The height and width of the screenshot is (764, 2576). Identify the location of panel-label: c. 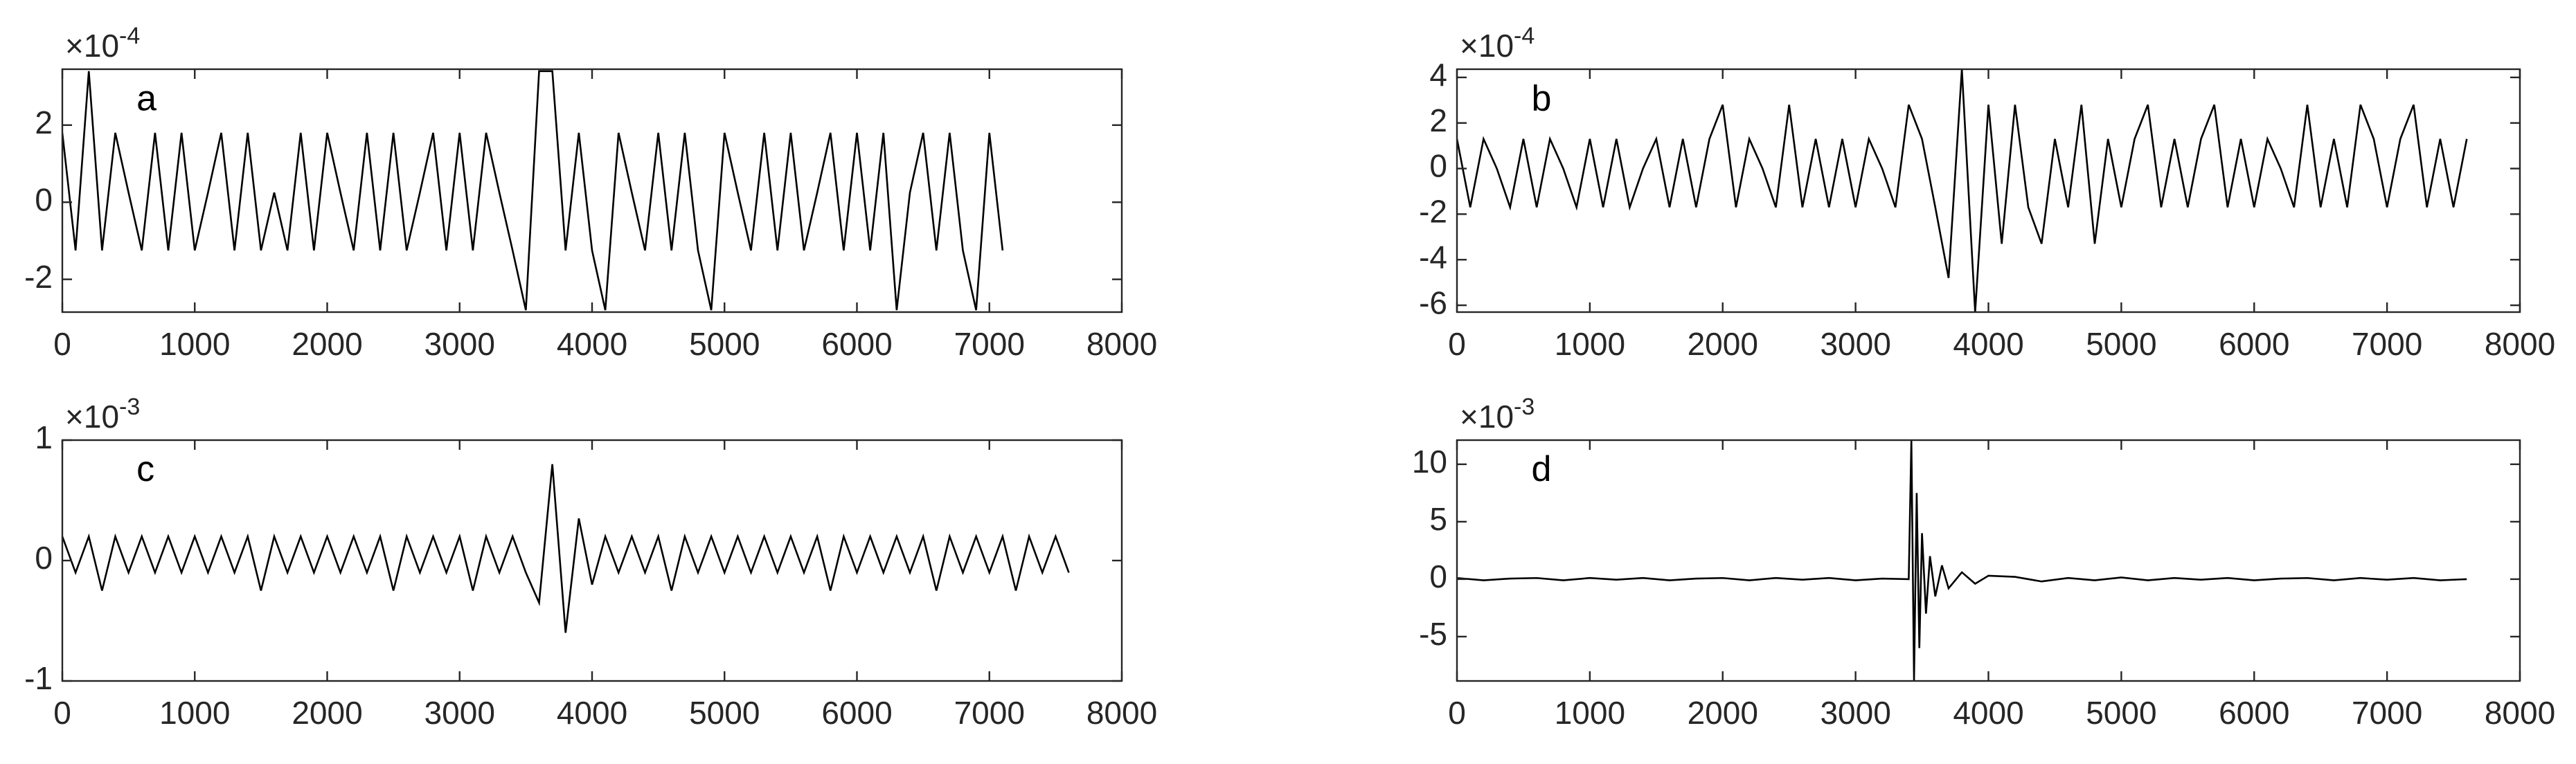
(145, 469).